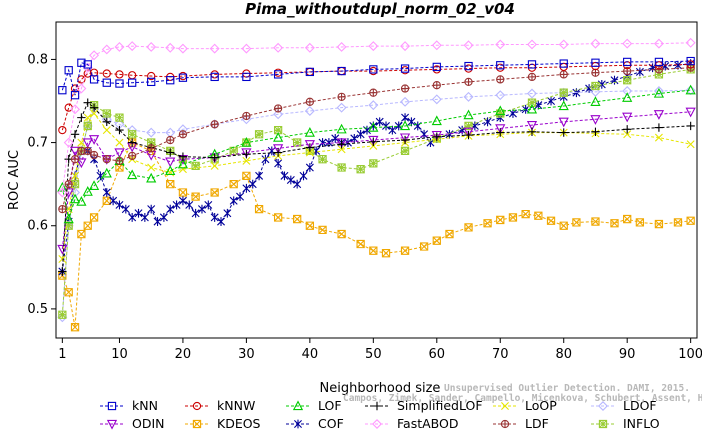  What do you see at coordinates (37, 309) in the screenshot?
I see `y-tick-label: 0.5` at bounding box center [37, 309].